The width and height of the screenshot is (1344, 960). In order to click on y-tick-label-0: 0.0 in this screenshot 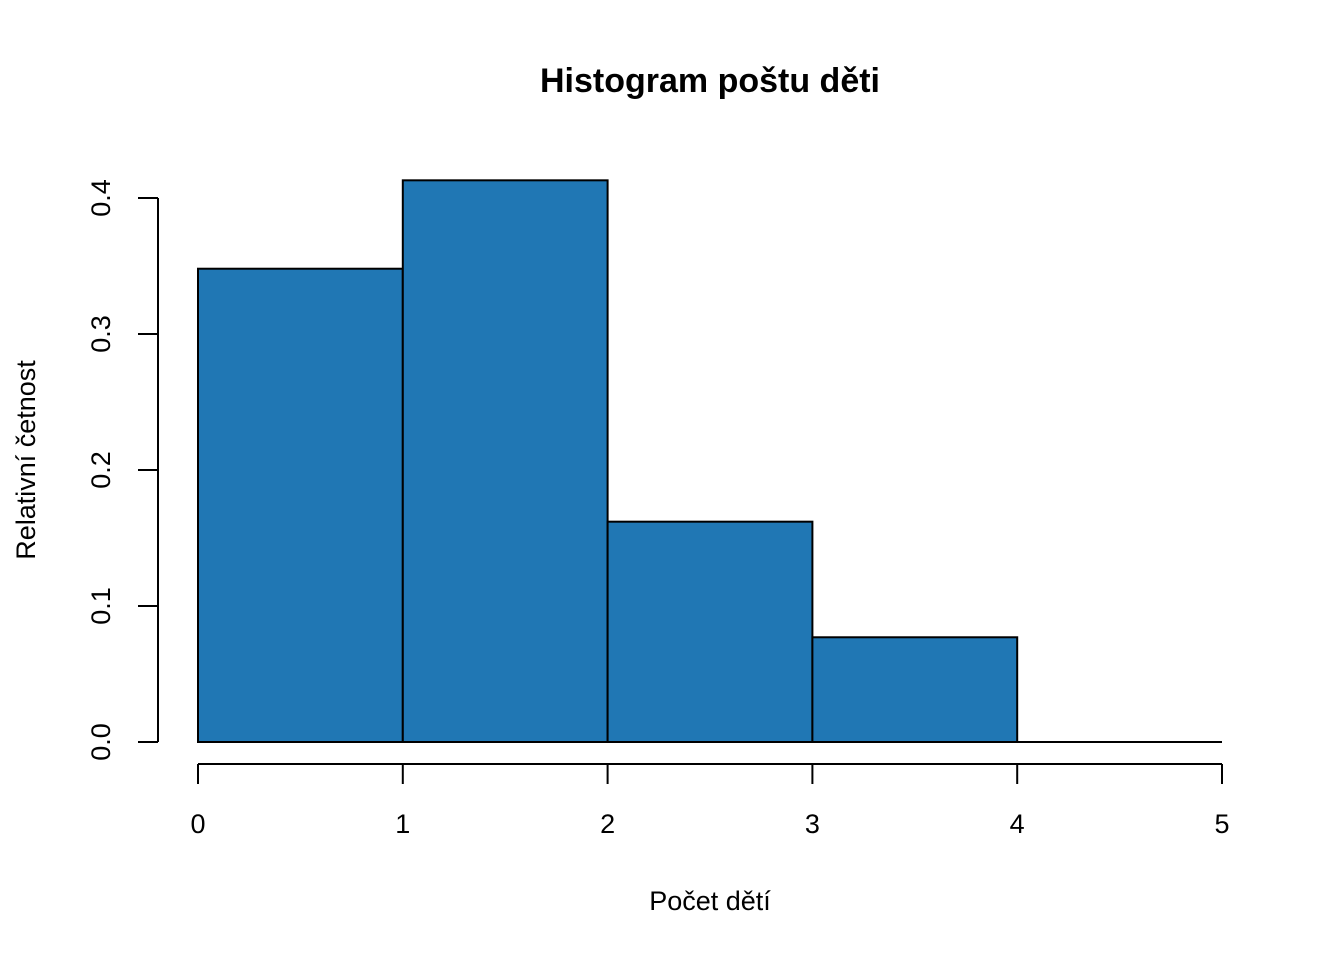, I will do `click(101, 742)`.